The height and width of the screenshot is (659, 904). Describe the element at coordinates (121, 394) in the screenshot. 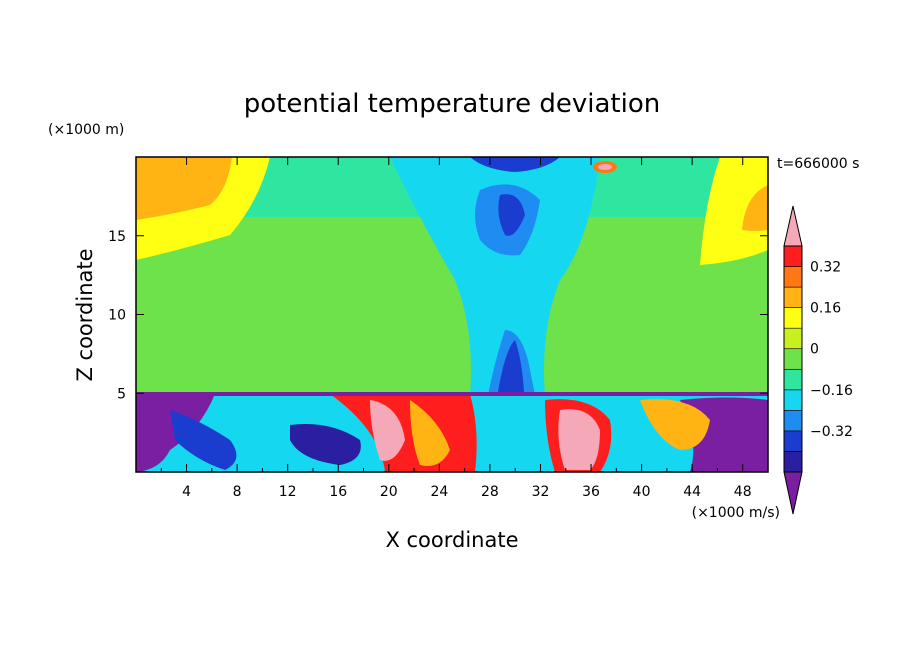

I see `y-tick-label: 5` at that location.